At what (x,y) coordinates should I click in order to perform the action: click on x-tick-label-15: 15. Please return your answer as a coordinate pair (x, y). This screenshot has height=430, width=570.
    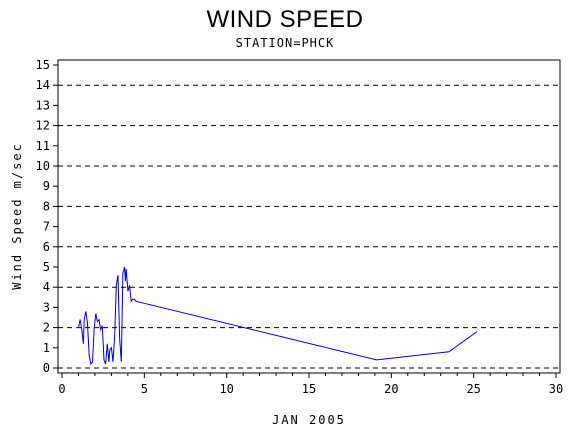
    Looking at the image, I should click on (309, 389).